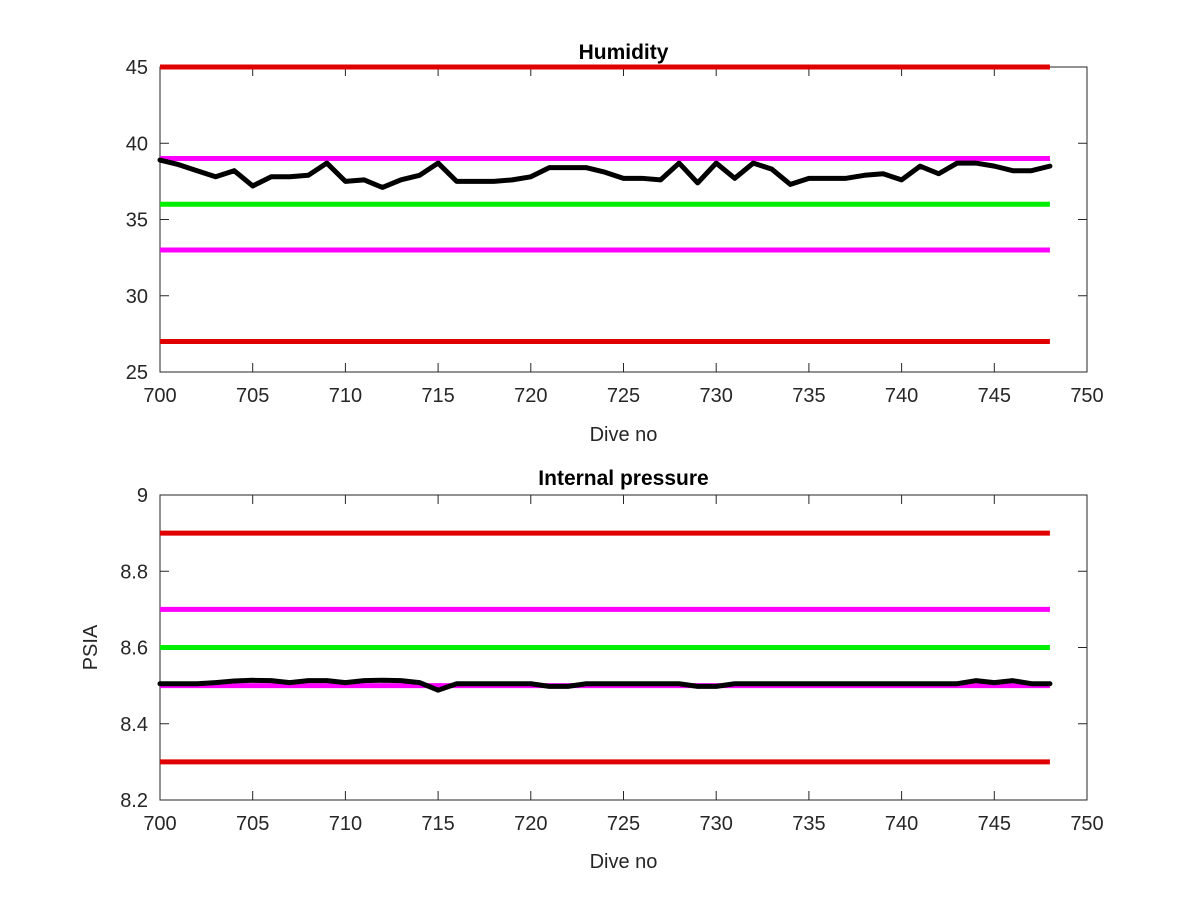  Describe the element at coordinates (137, 373) in the screenshot. I see `humidity-y-tick-label: 25` at that location.